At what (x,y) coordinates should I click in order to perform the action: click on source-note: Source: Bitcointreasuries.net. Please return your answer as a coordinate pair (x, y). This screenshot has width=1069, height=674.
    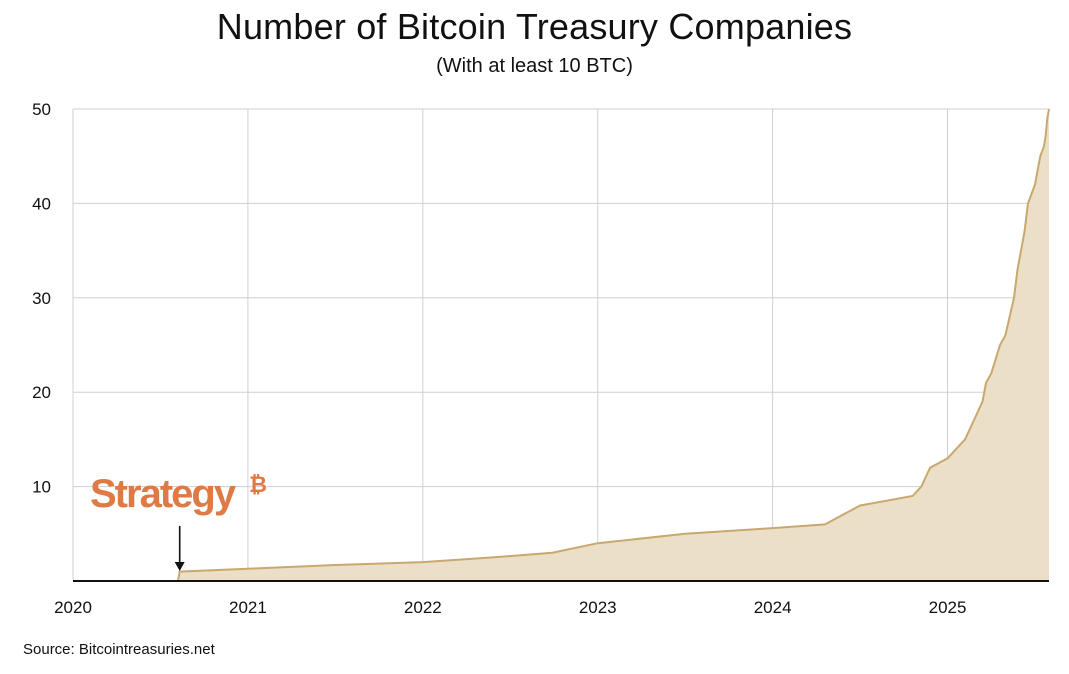
    Looking at the image, I should click on (119, 649).